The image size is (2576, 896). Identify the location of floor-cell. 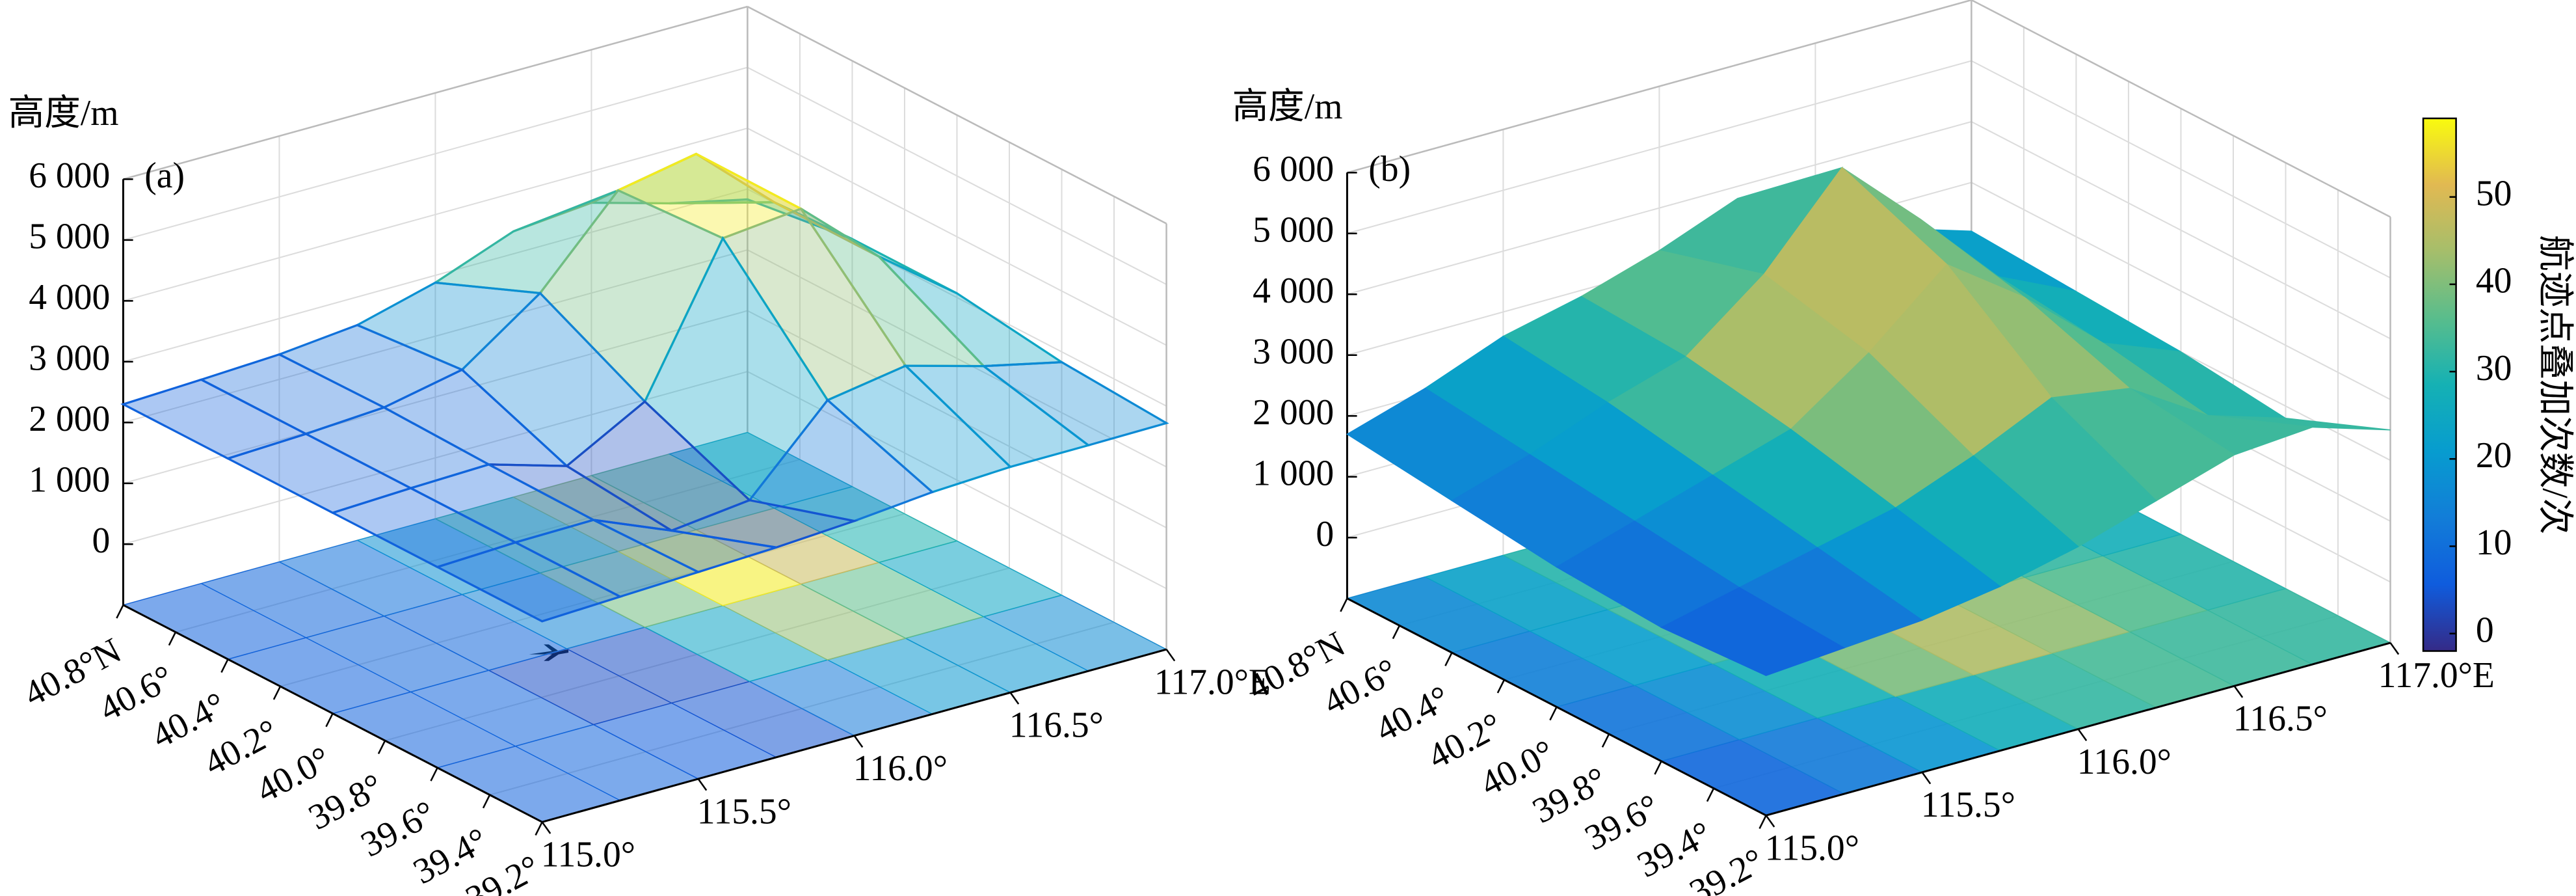
(761, 470).